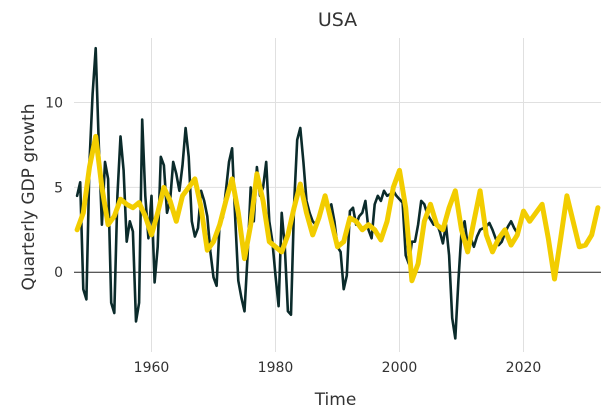 Image resolution: width=601 pixels, height=414 pixels. I want to click on x-tick-label: 1960, so click(152, 368).